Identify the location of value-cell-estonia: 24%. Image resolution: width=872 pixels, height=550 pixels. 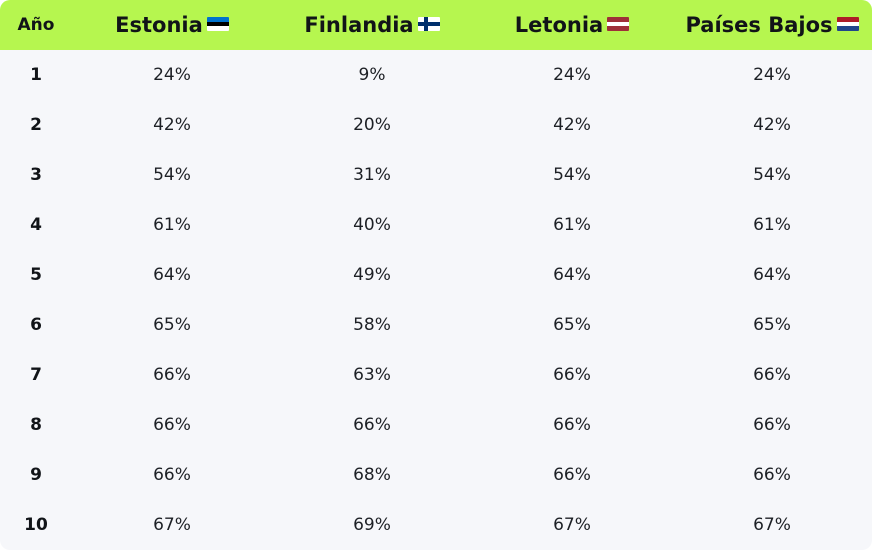
(172, 75).